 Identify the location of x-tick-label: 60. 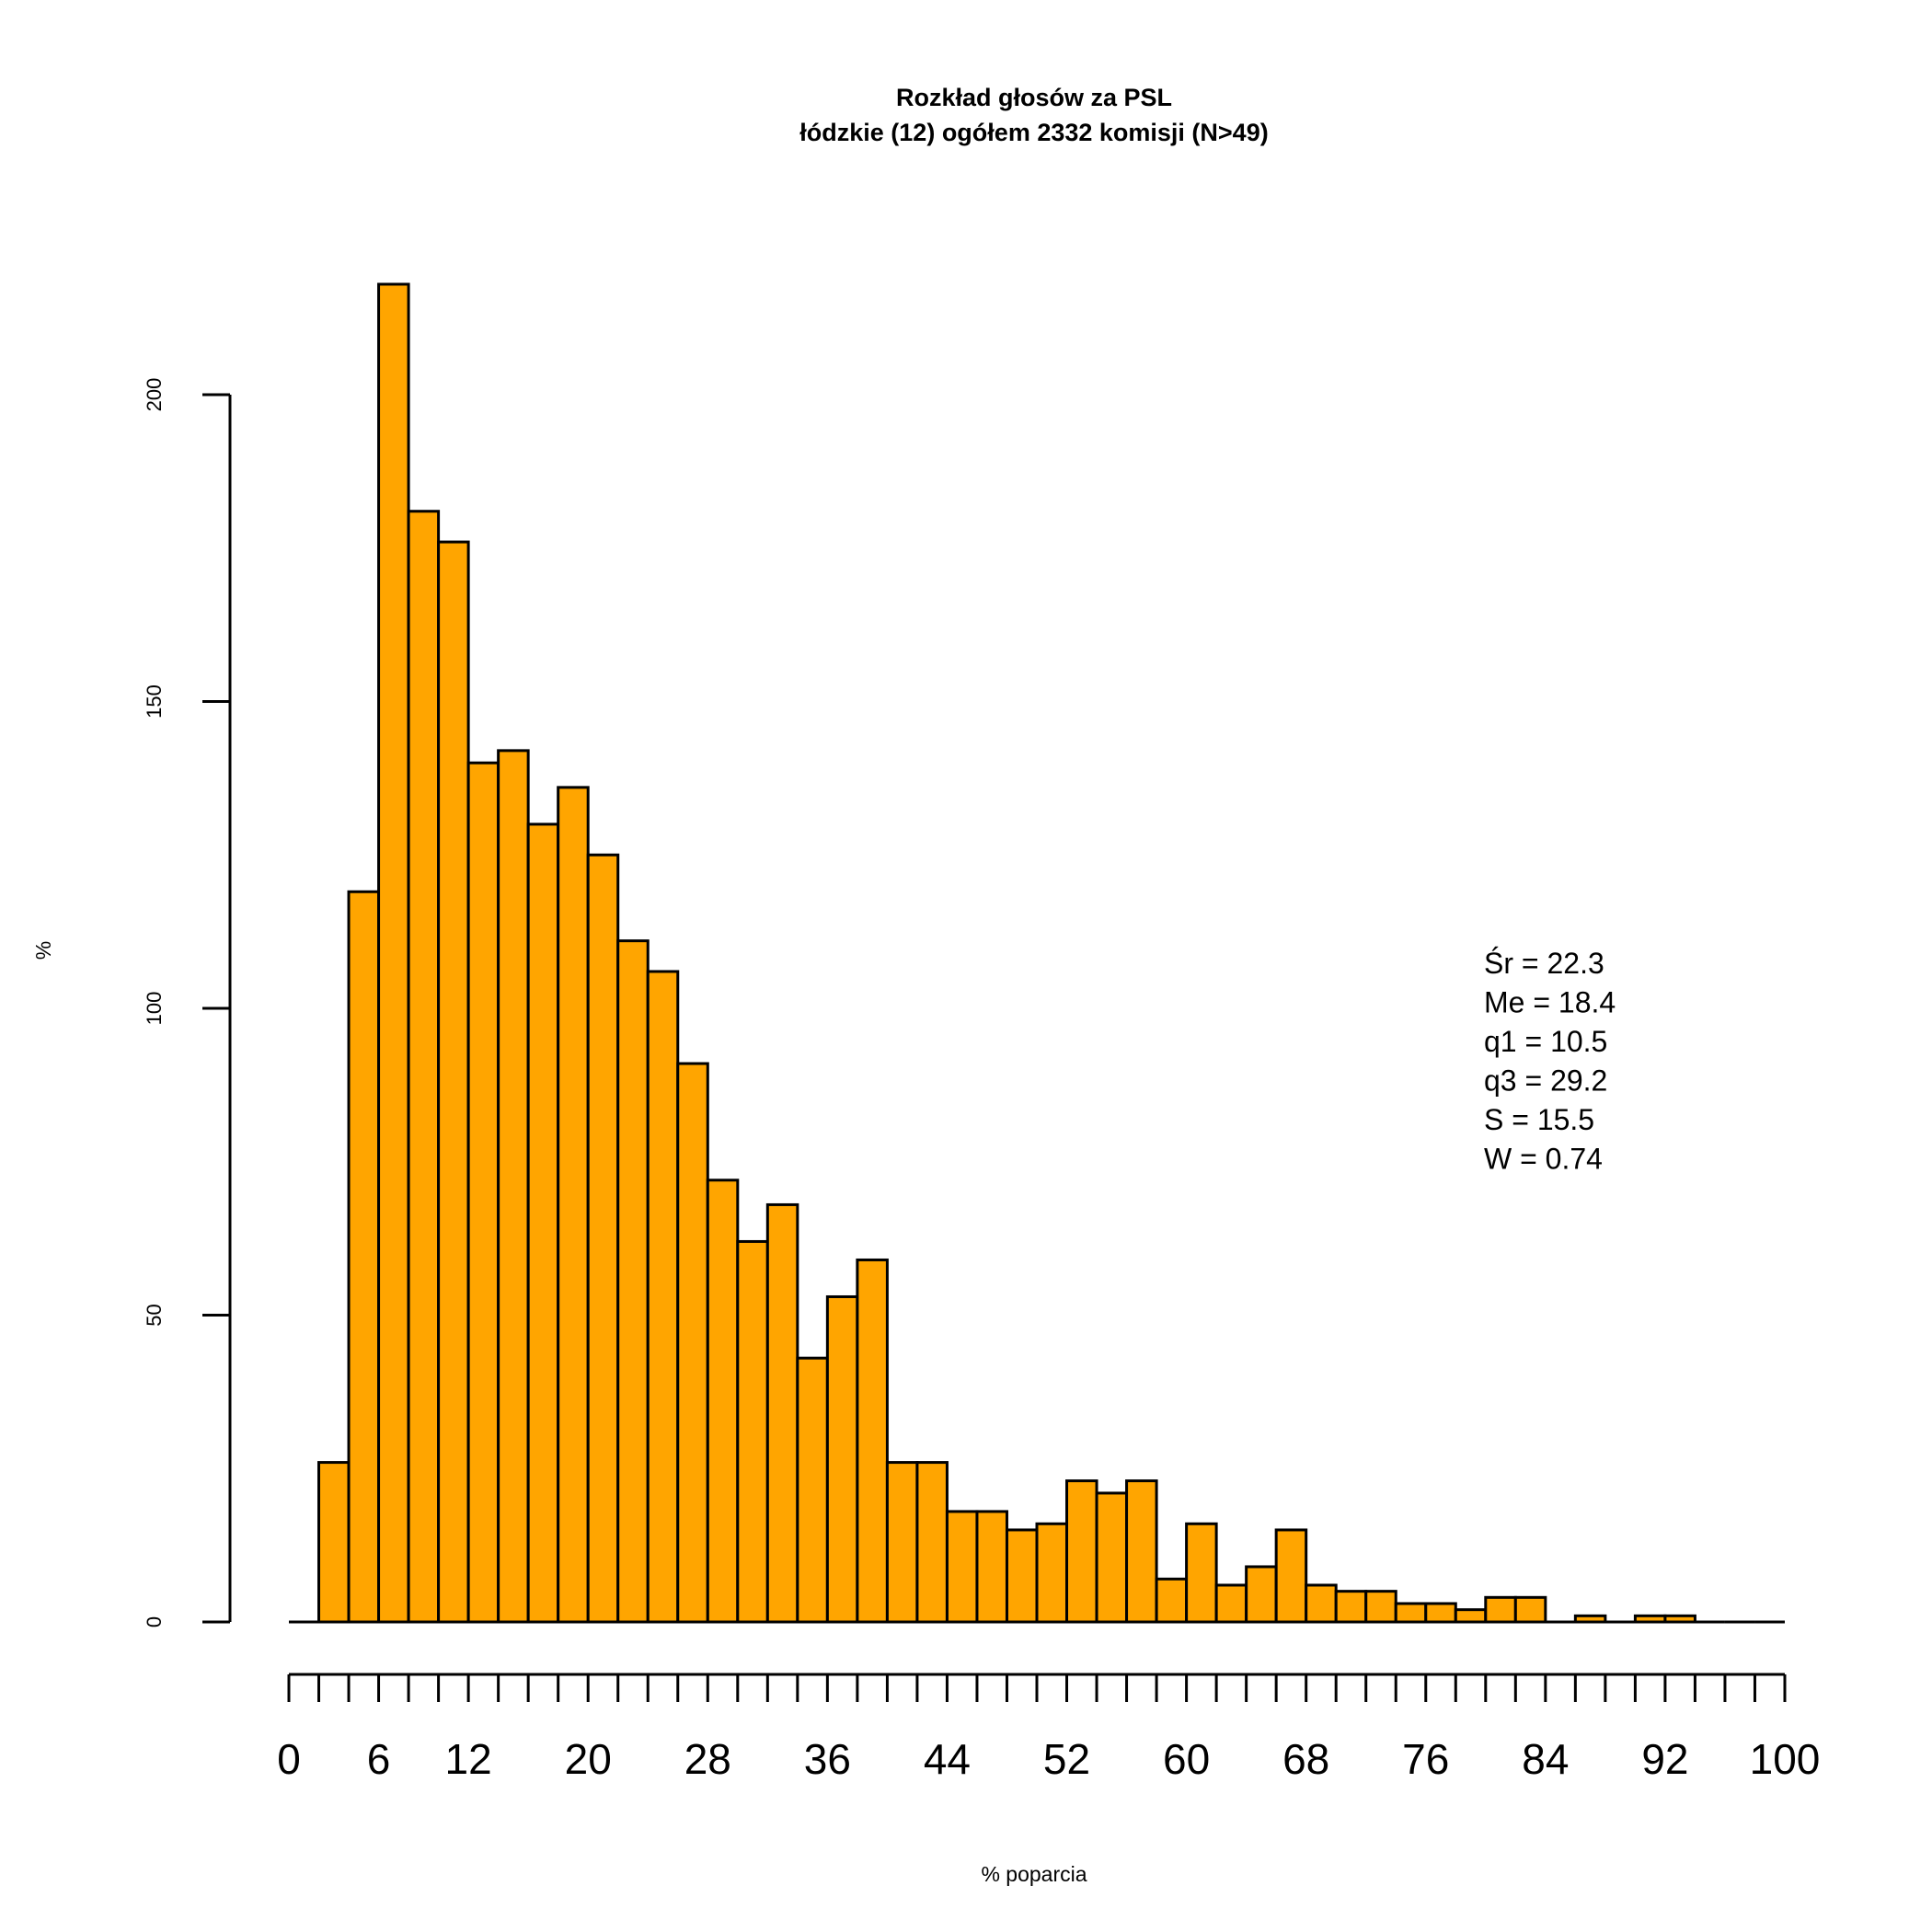
(1186, 1759).